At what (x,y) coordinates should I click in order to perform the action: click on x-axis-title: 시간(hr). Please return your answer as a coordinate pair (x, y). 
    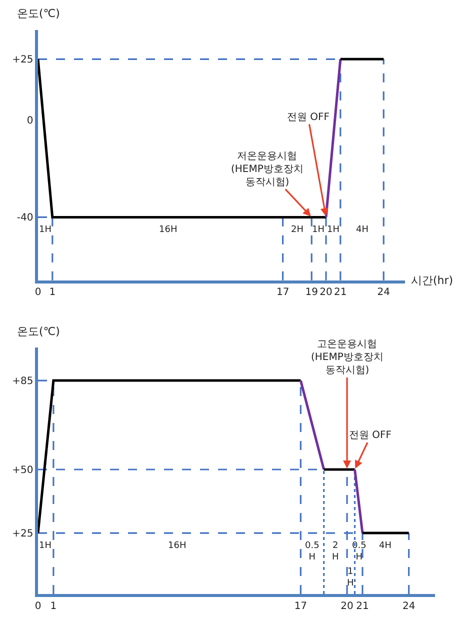
    Looking at the image, I should click on (432, 280).